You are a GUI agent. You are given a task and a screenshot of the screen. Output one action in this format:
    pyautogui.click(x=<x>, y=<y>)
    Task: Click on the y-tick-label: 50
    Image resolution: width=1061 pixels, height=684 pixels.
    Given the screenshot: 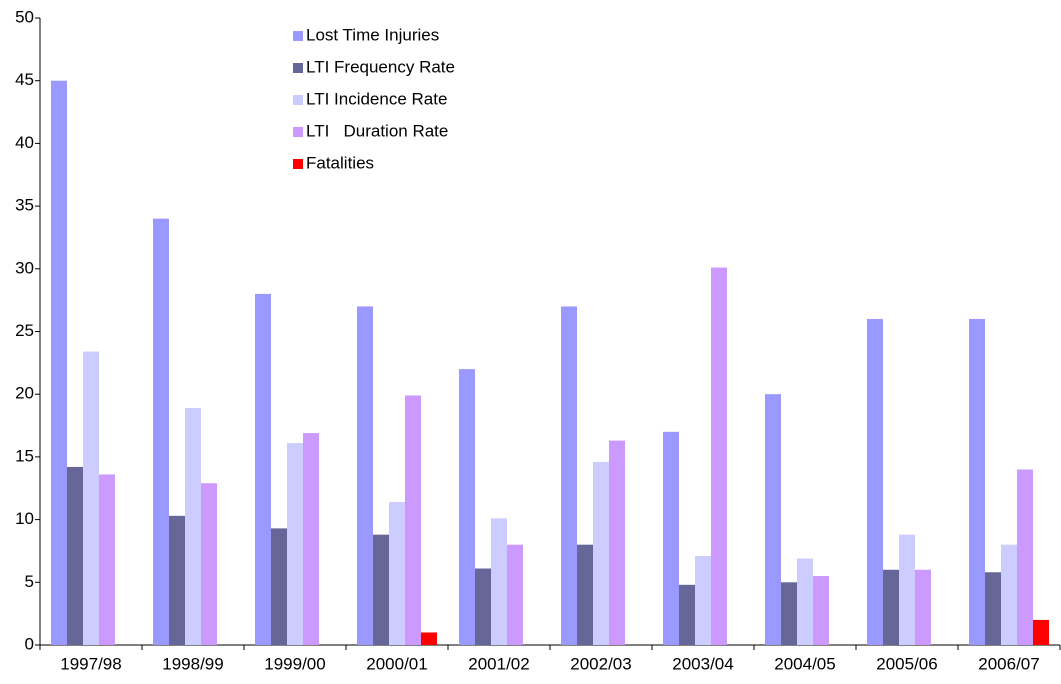 What is the action you would take?
    pyautogui.click(x=24, y=16)
    